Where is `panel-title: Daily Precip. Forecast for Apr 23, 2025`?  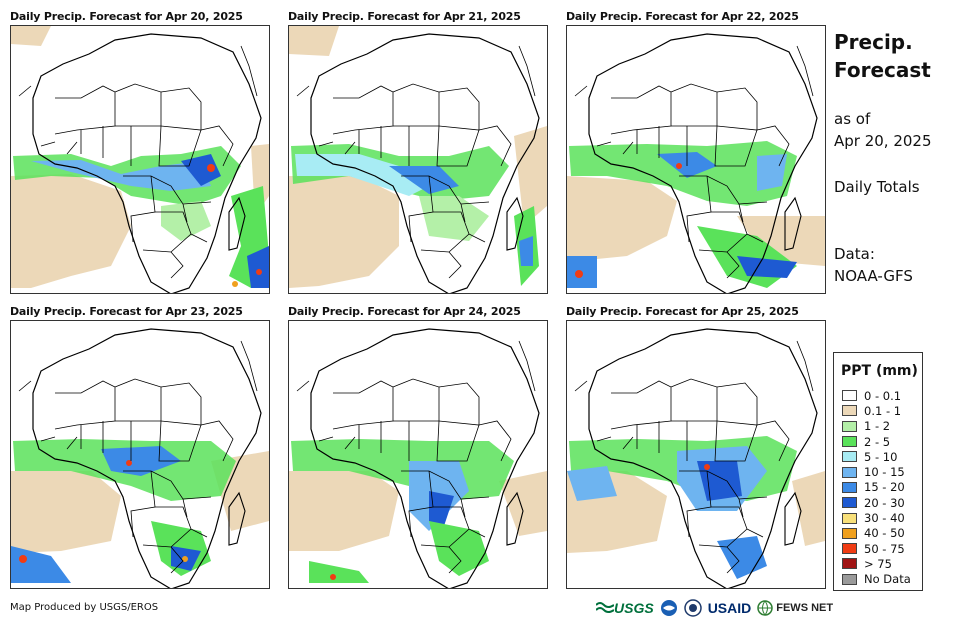
panel-title: Daily Precip. Forecast for Apr 23, 2025 is located at coordinates (126, 311).